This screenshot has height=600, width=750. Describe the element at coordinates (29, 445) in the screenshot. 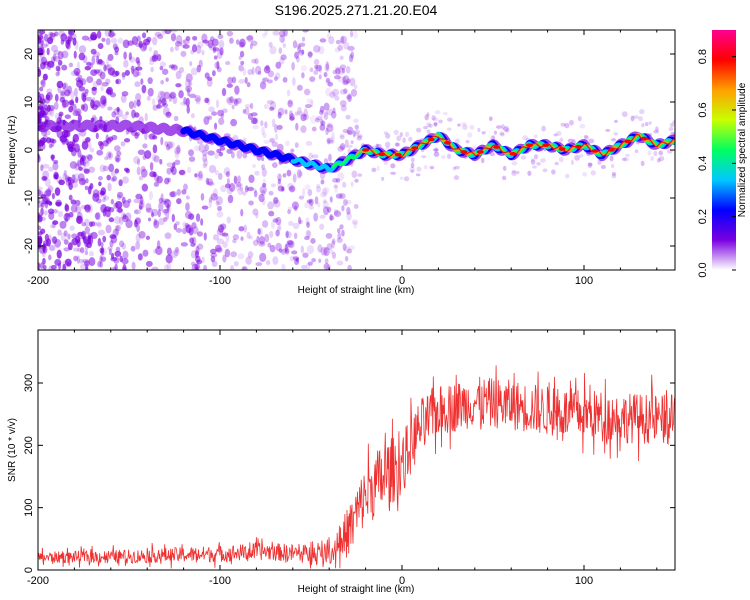

I see `snr-y-tick-label: 200` at that location.